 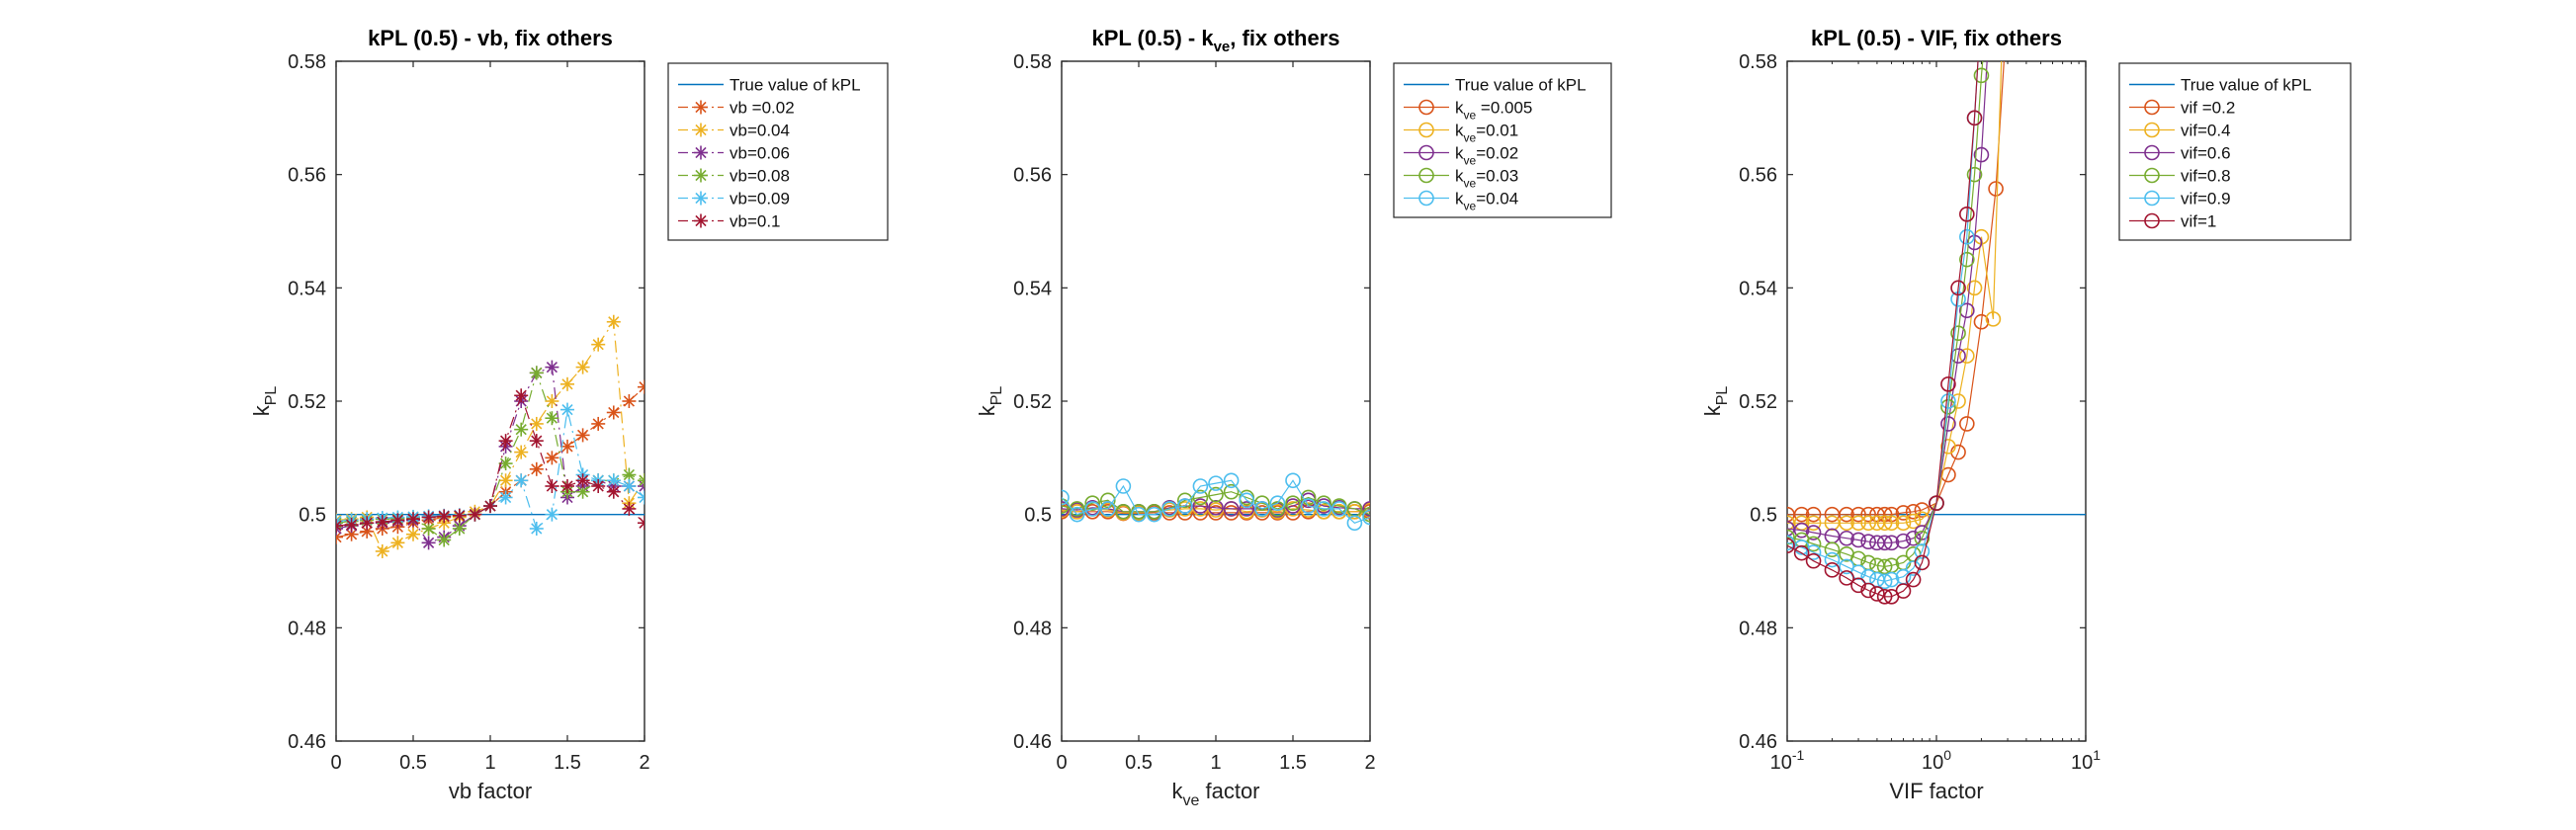 What do you see at coordinates (2180, 199) in the screenshot?
I see `legend-entry: vif=0.9` at bounding box center [2180, 199].